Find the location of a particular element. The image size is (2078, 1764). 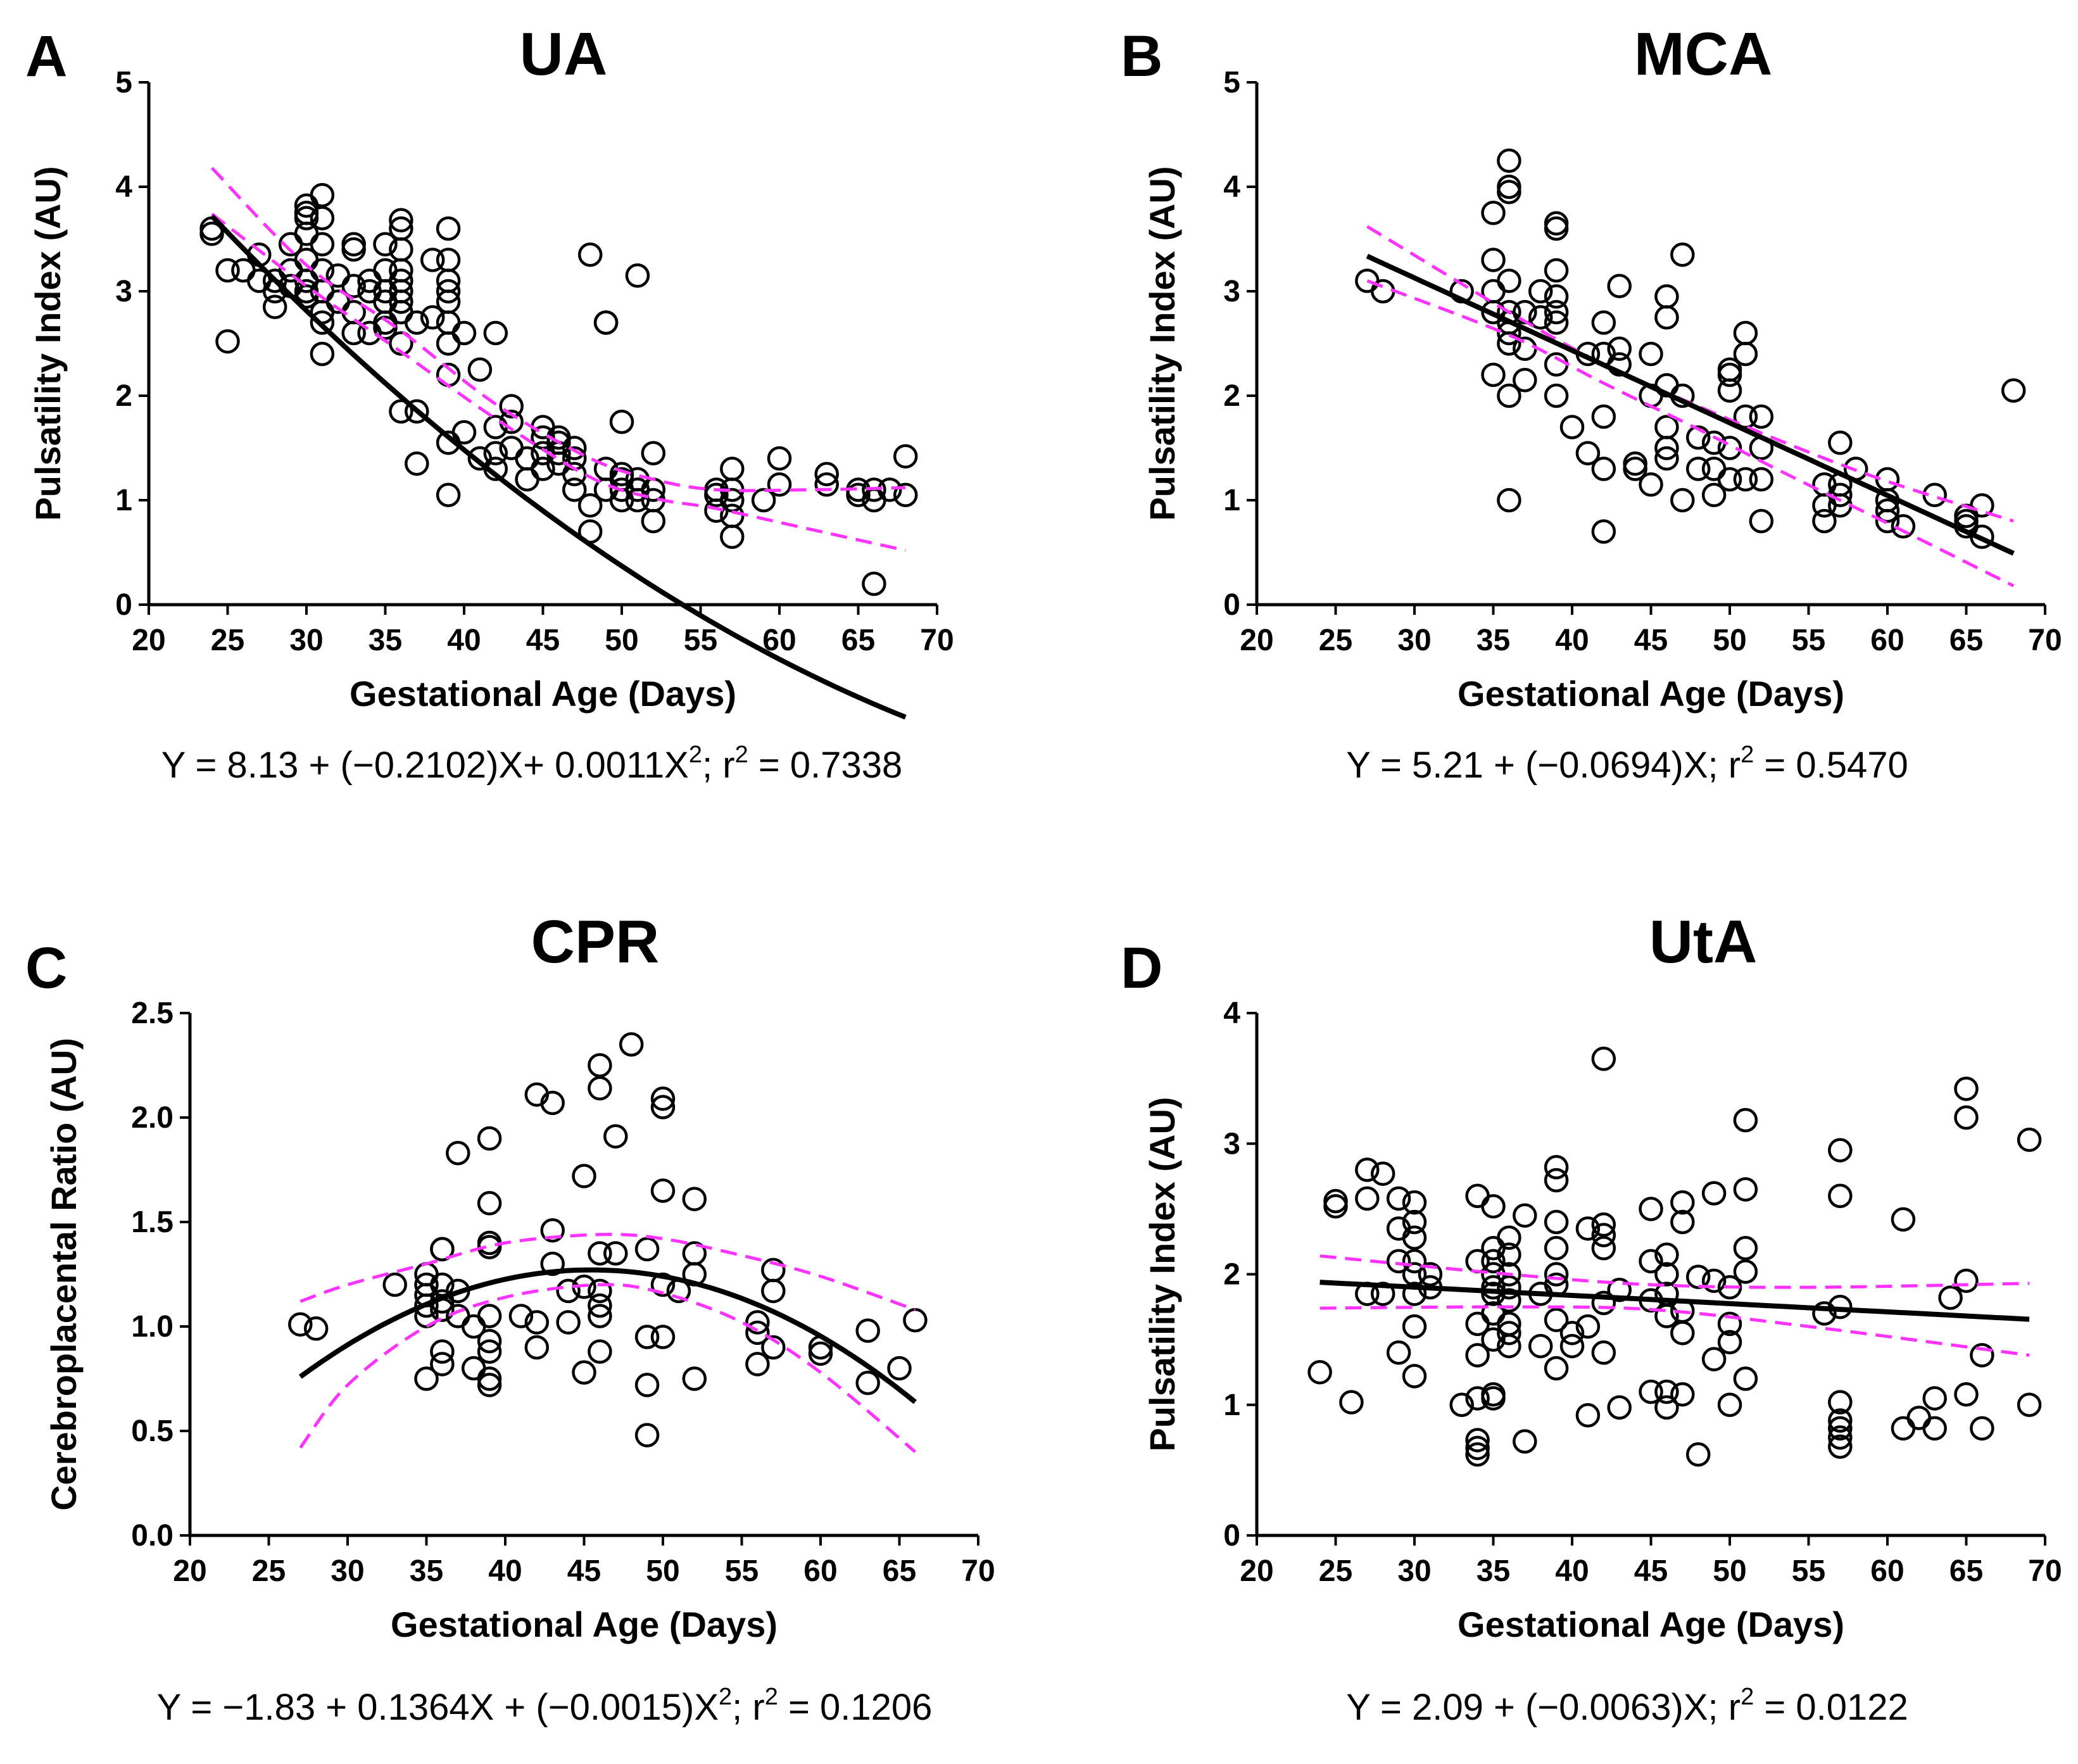

y-tick-label: 0.0 is located at coordinates (152, 1536).